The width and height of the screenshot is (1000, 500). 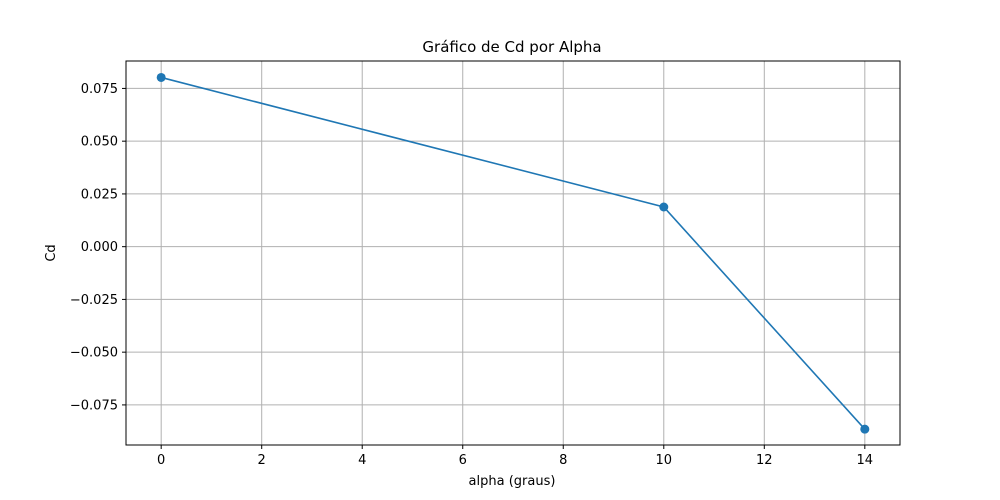 What do you see at coordinates (99, 247) in the screenshot?
I see `y-tick-label: 0.000` at bounding box center [99, 247].